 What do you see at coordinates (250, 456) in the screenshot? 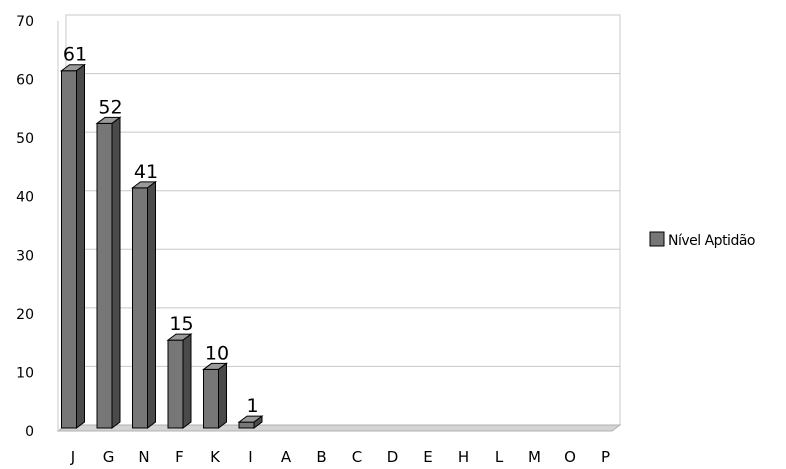
I see `x-tick-label-I: I` at bounding box center [250, 456].